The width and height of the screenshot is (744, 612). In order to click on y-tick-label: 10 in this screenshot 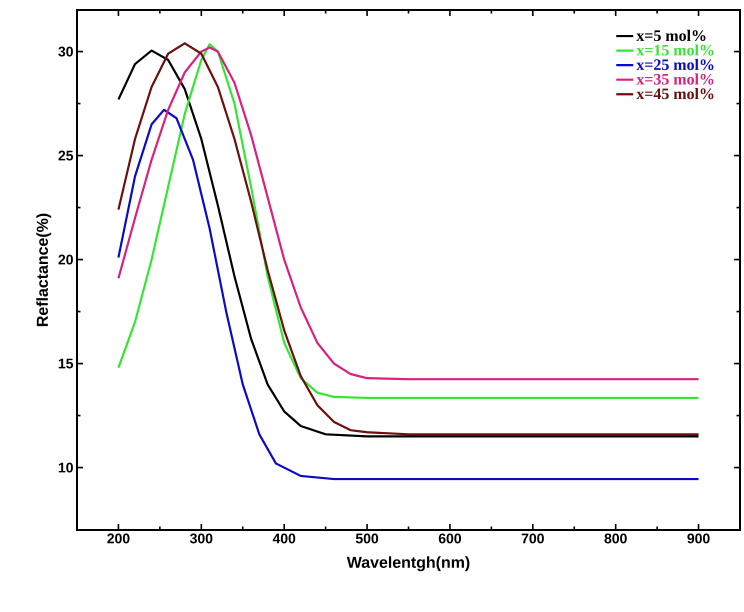, I will do `click(65, 467)`.